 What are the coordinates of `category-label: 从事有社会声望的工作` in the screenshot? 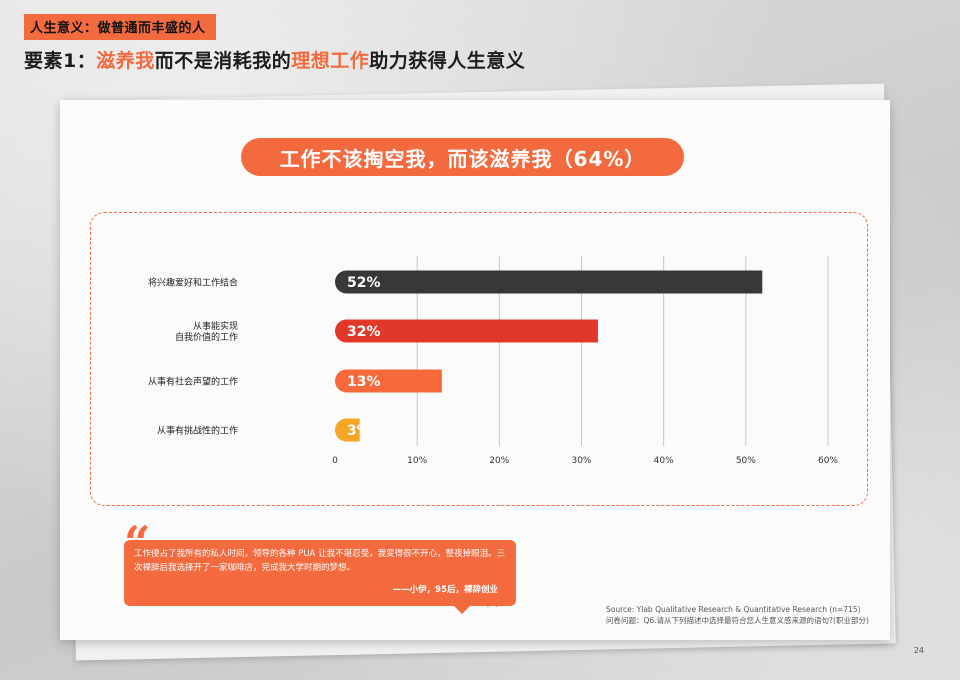 It's located at (193, 382).